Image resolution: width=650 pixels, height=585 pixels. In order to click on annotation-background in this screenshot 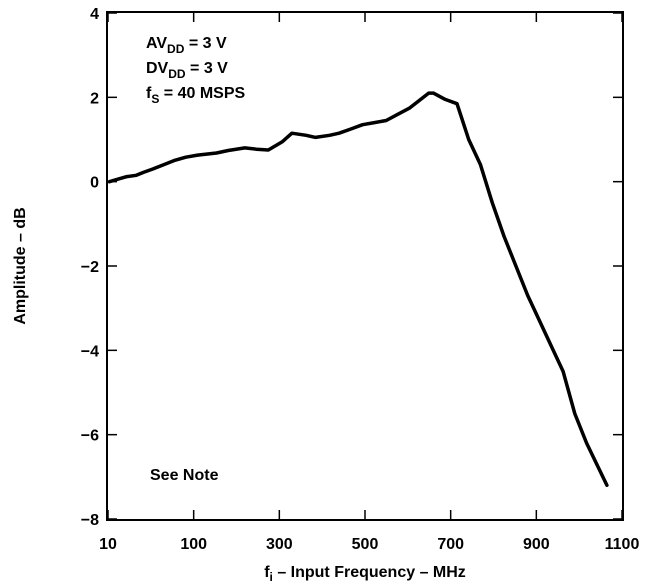, I will do `click(220, 65)`.